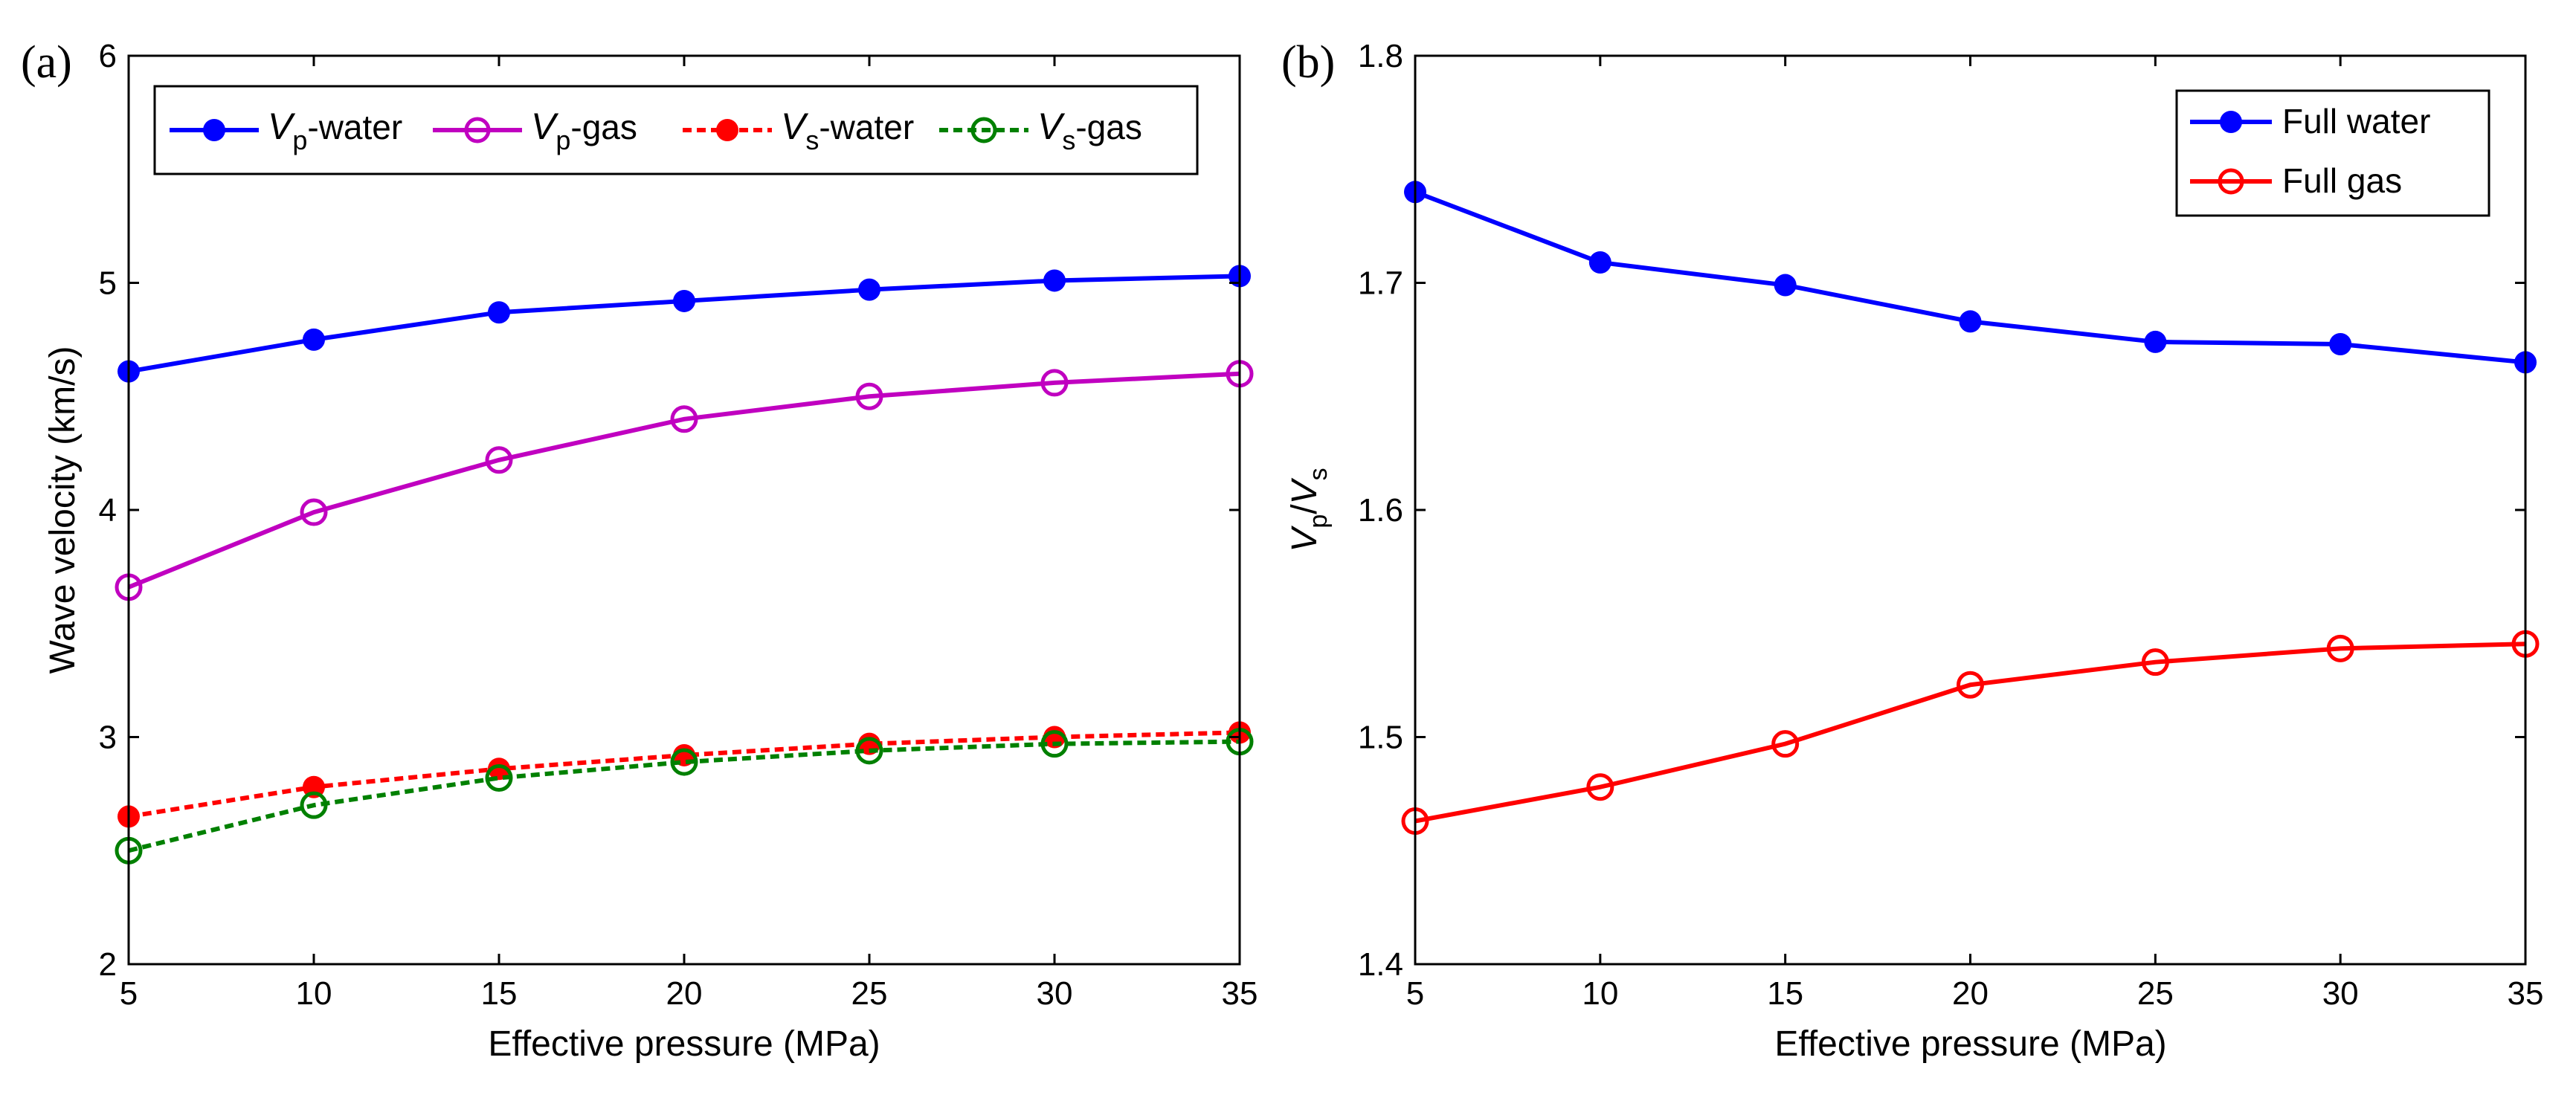 This screenshot has width=2576, height=1095. What do you see at coordinates (1308, 62) in the screenshot?
I see `panel-b-label: (b)` at bounding box center [1308, 62].